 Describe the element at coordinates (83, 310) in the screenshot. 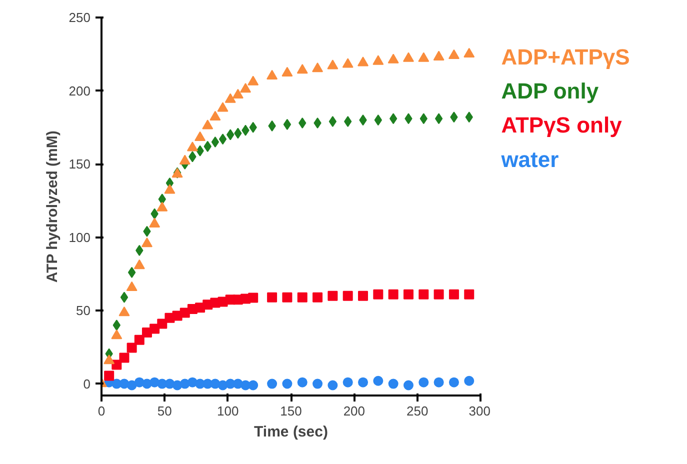

I see `y-tick-label: 50` at that location.